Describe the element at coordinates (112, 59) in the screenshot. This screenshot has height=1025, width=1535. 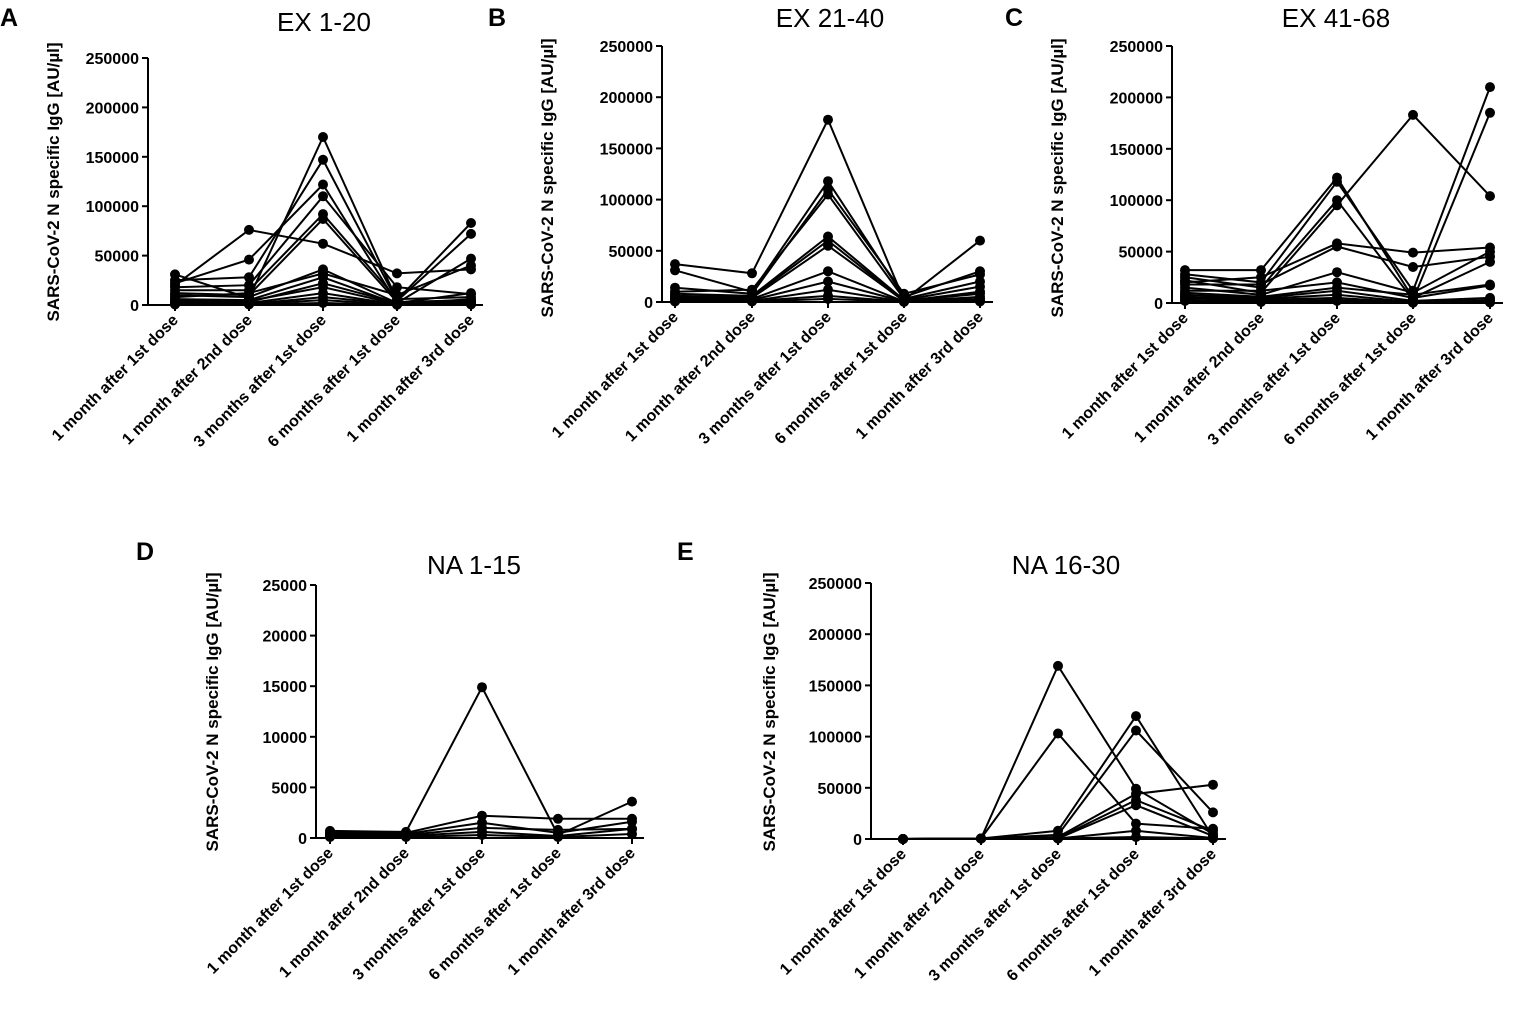
I see `y-tick-label: 250000` at that location.